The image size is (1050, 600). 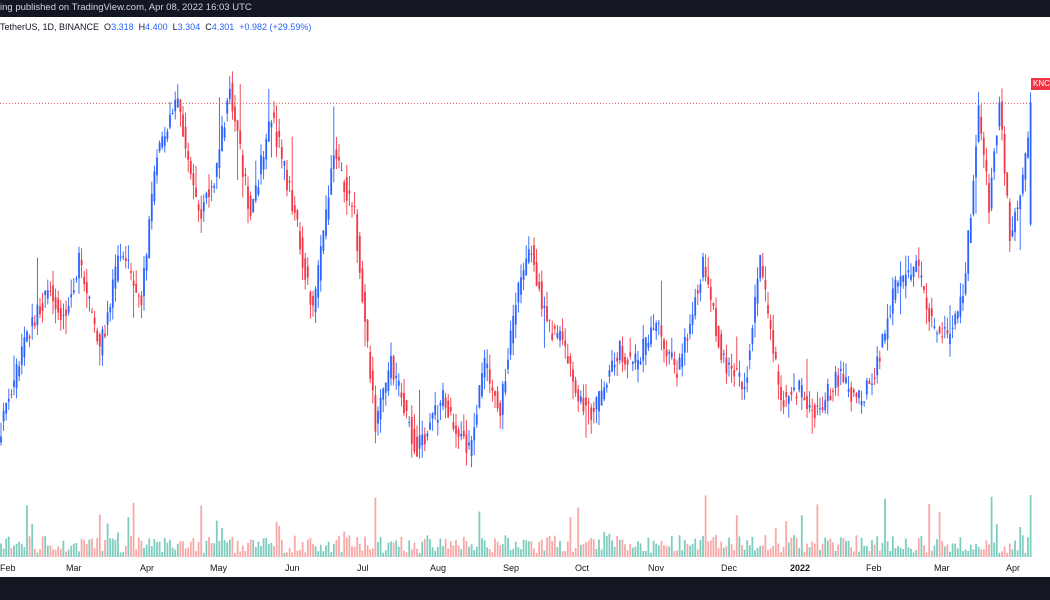 I want to click on x-tick-label: 2022, so click(x=800, y=568).